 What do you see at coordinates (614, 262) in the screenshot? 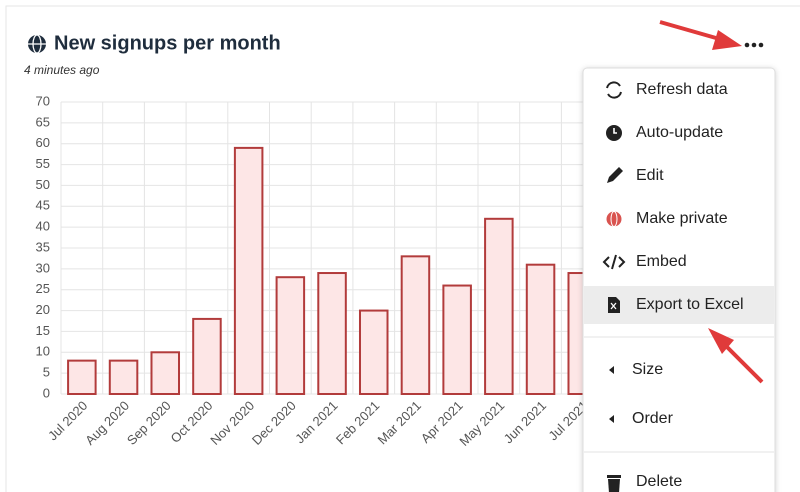
I see `code-icon` at bounding box center [614, 262].